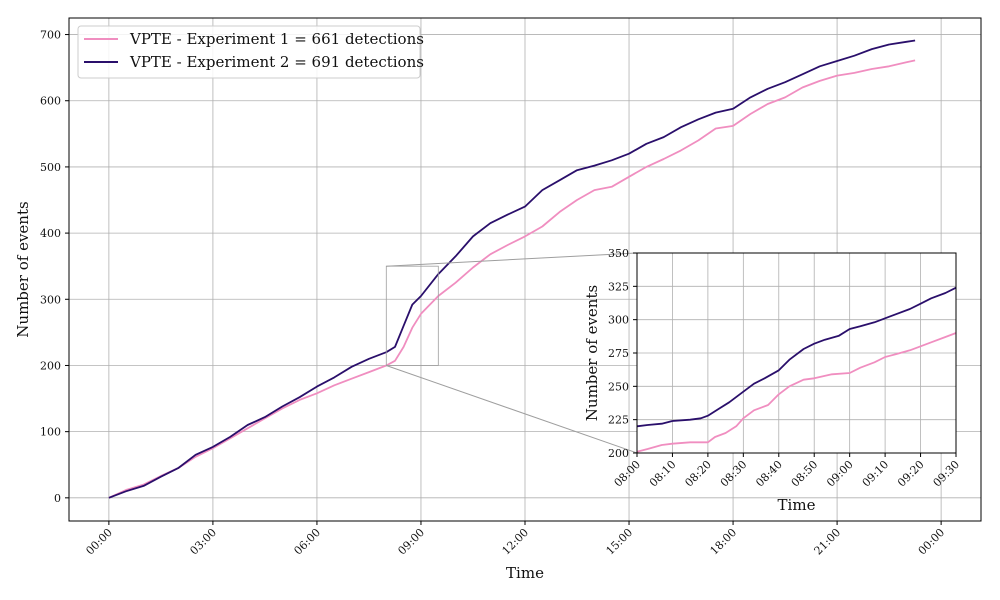 The width and height of the screenshot is (1000, 600). I want to click on inset-series-lines, so click(796, 369).